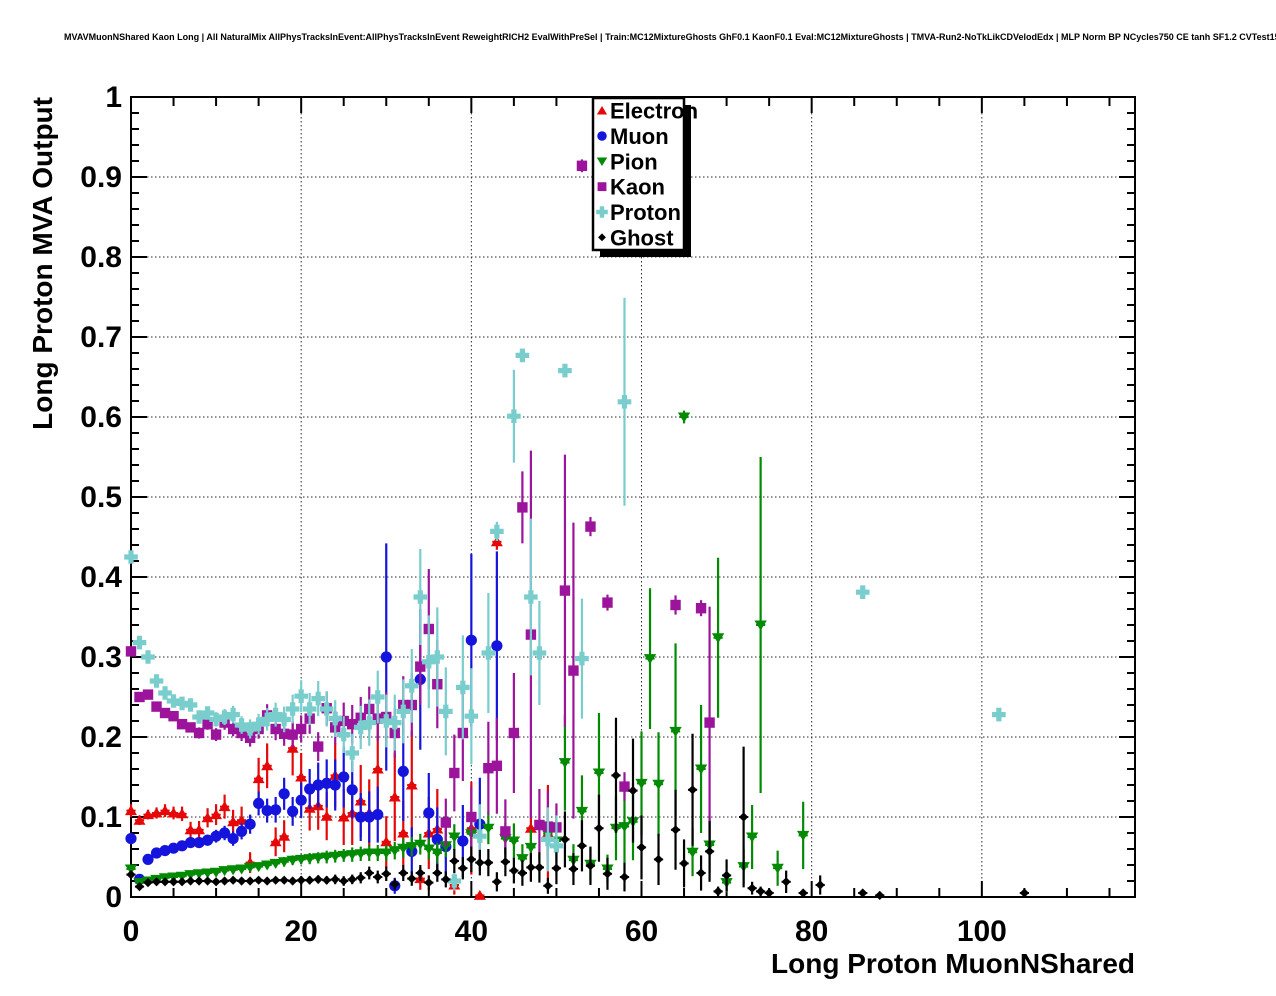  I want to click on series-ghost, so click(577, 808).